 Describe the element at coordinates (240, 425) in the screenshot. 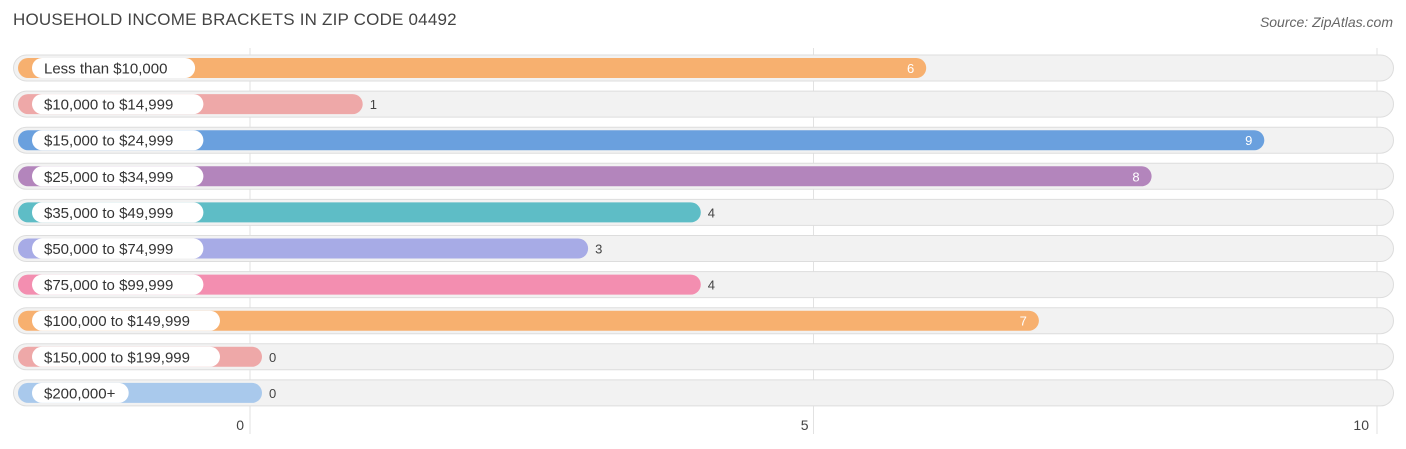

I see `x-tick-label: 0` at that location.